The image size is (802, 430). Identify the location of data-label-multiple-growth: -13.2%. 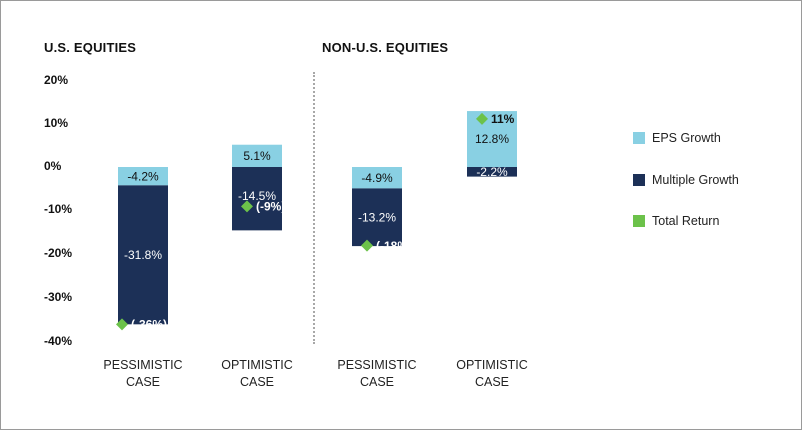
(377, 217).